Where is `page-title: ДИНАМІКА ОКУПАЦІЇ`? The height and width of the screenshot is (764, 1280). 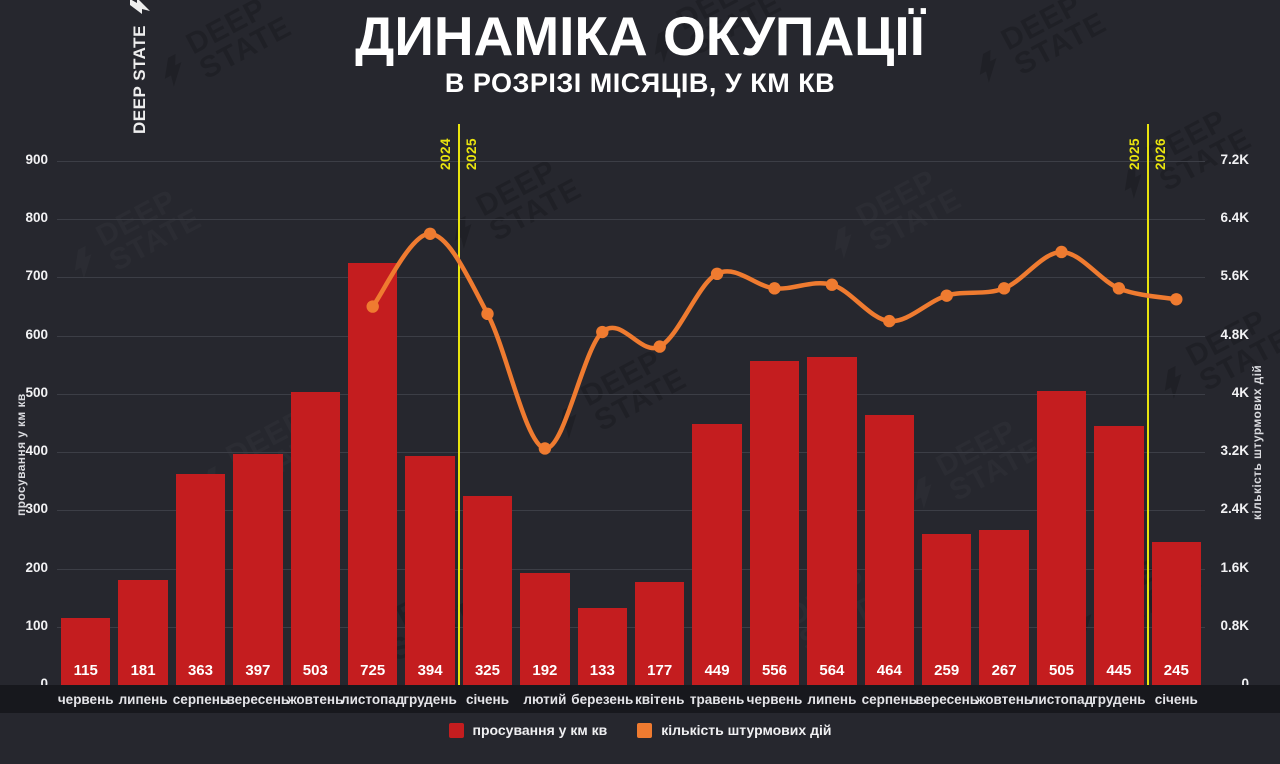
page-title: ДИНАМІКА ОКУПАЦІЇ is located at coordinates (640, 36).